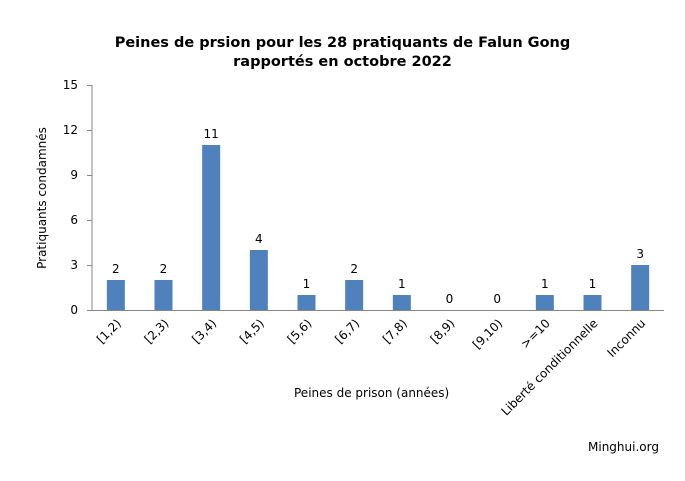 This screenshot has width=685, height=481. What do you see at coordinates (372, 393) in the screenshot?
I see `x-axis-label: Peines de prison (années)` at bounding box center [372, 393].